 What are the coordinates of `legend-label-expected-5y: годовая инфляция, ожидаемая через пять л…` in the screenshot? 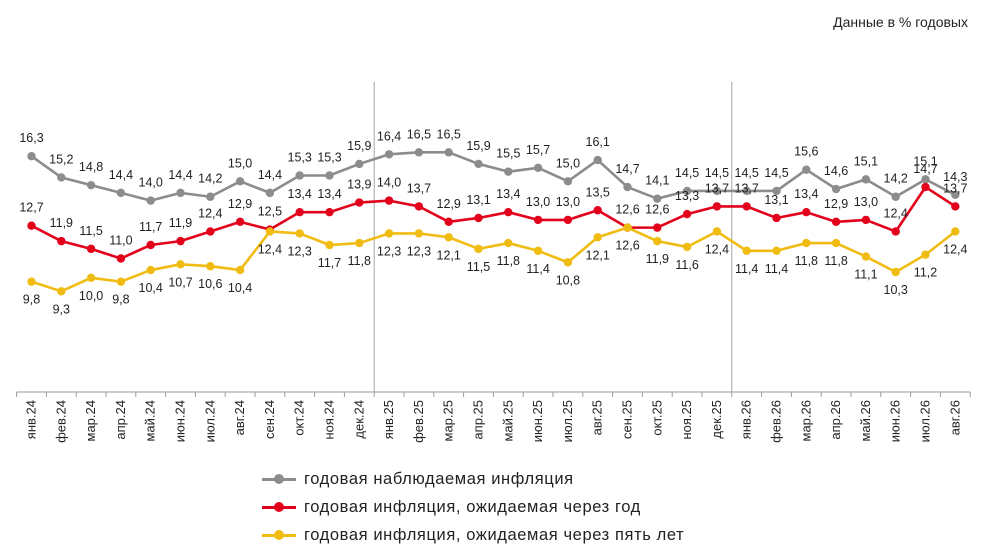 It's located at (494, 534).